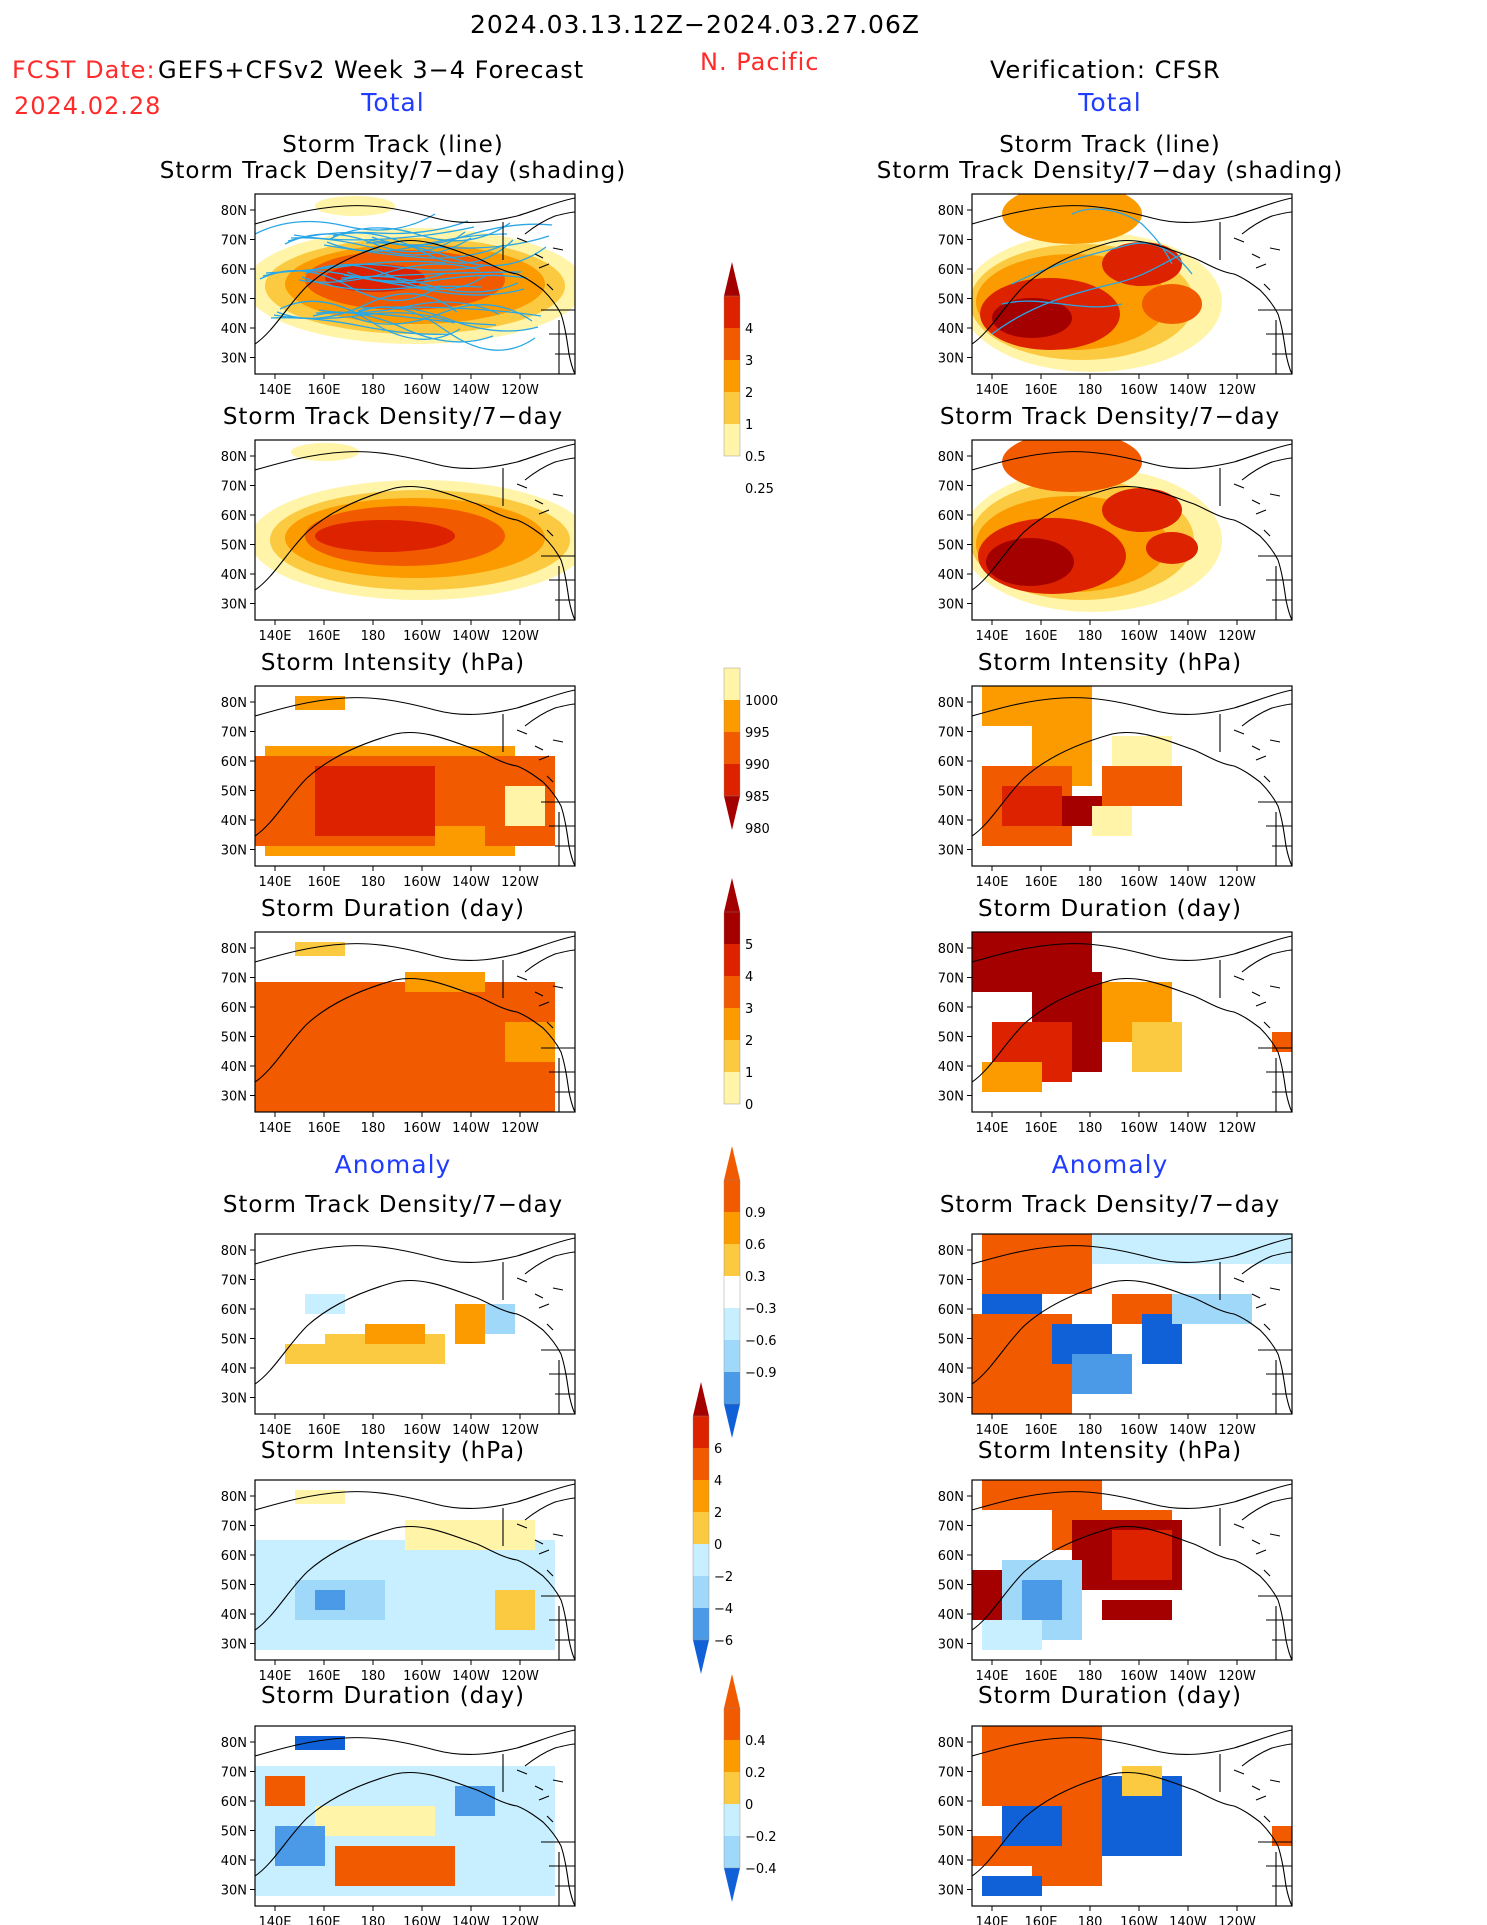  What do you see at coordinates (415, 777) in the screenshot?
I see `l3-coastline` at bounding box center [415, 777].